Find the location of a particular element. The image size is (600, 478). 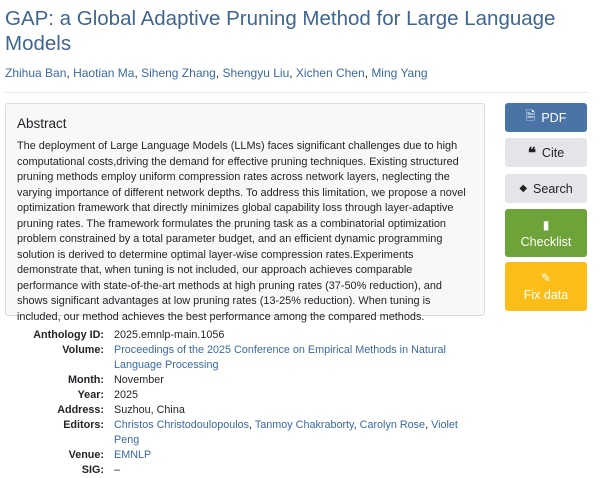

file-icon: ▮ is located at coordinates (546, 224).